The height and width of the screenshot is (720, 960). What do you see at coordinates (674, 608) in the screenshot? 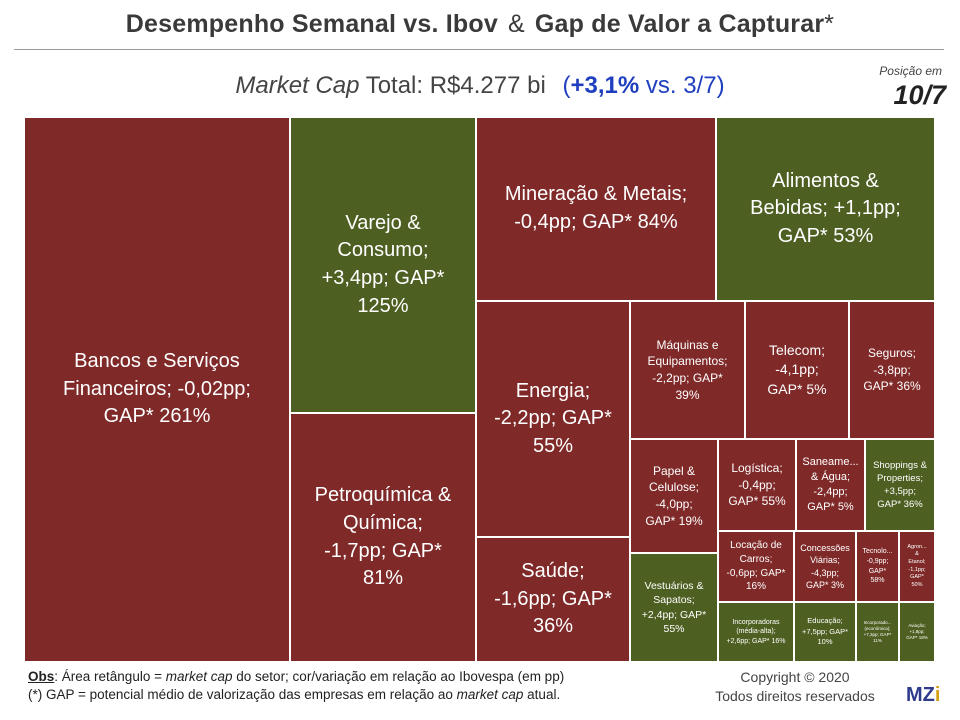
I see `treemap-label-vestuarios: Vestuários & Sapatos; +2,4pp; GAP* 55%` at bounding box center [674, 608].